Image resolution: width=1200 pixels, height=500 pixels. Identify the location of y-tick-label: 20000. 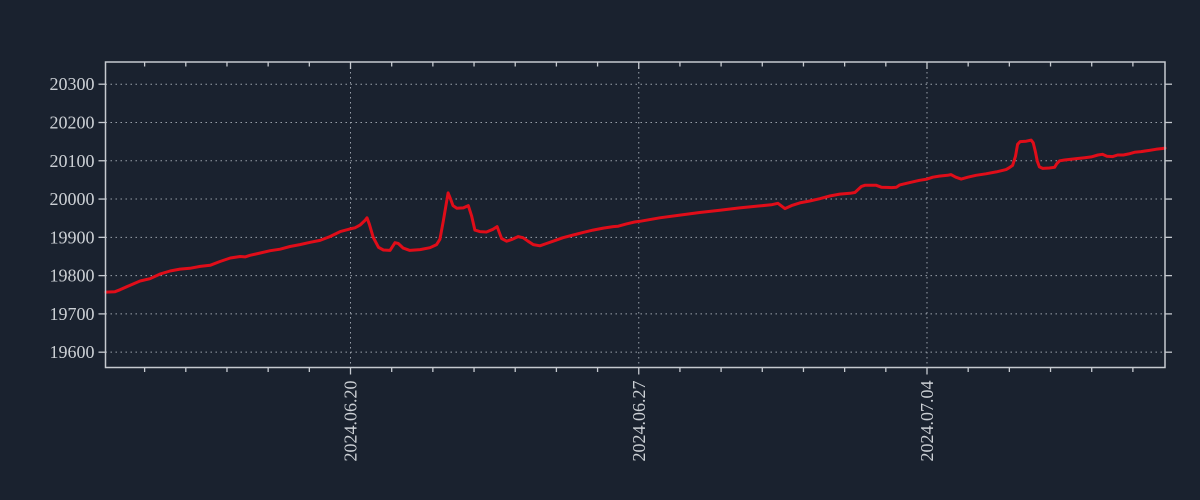
(72, 199).